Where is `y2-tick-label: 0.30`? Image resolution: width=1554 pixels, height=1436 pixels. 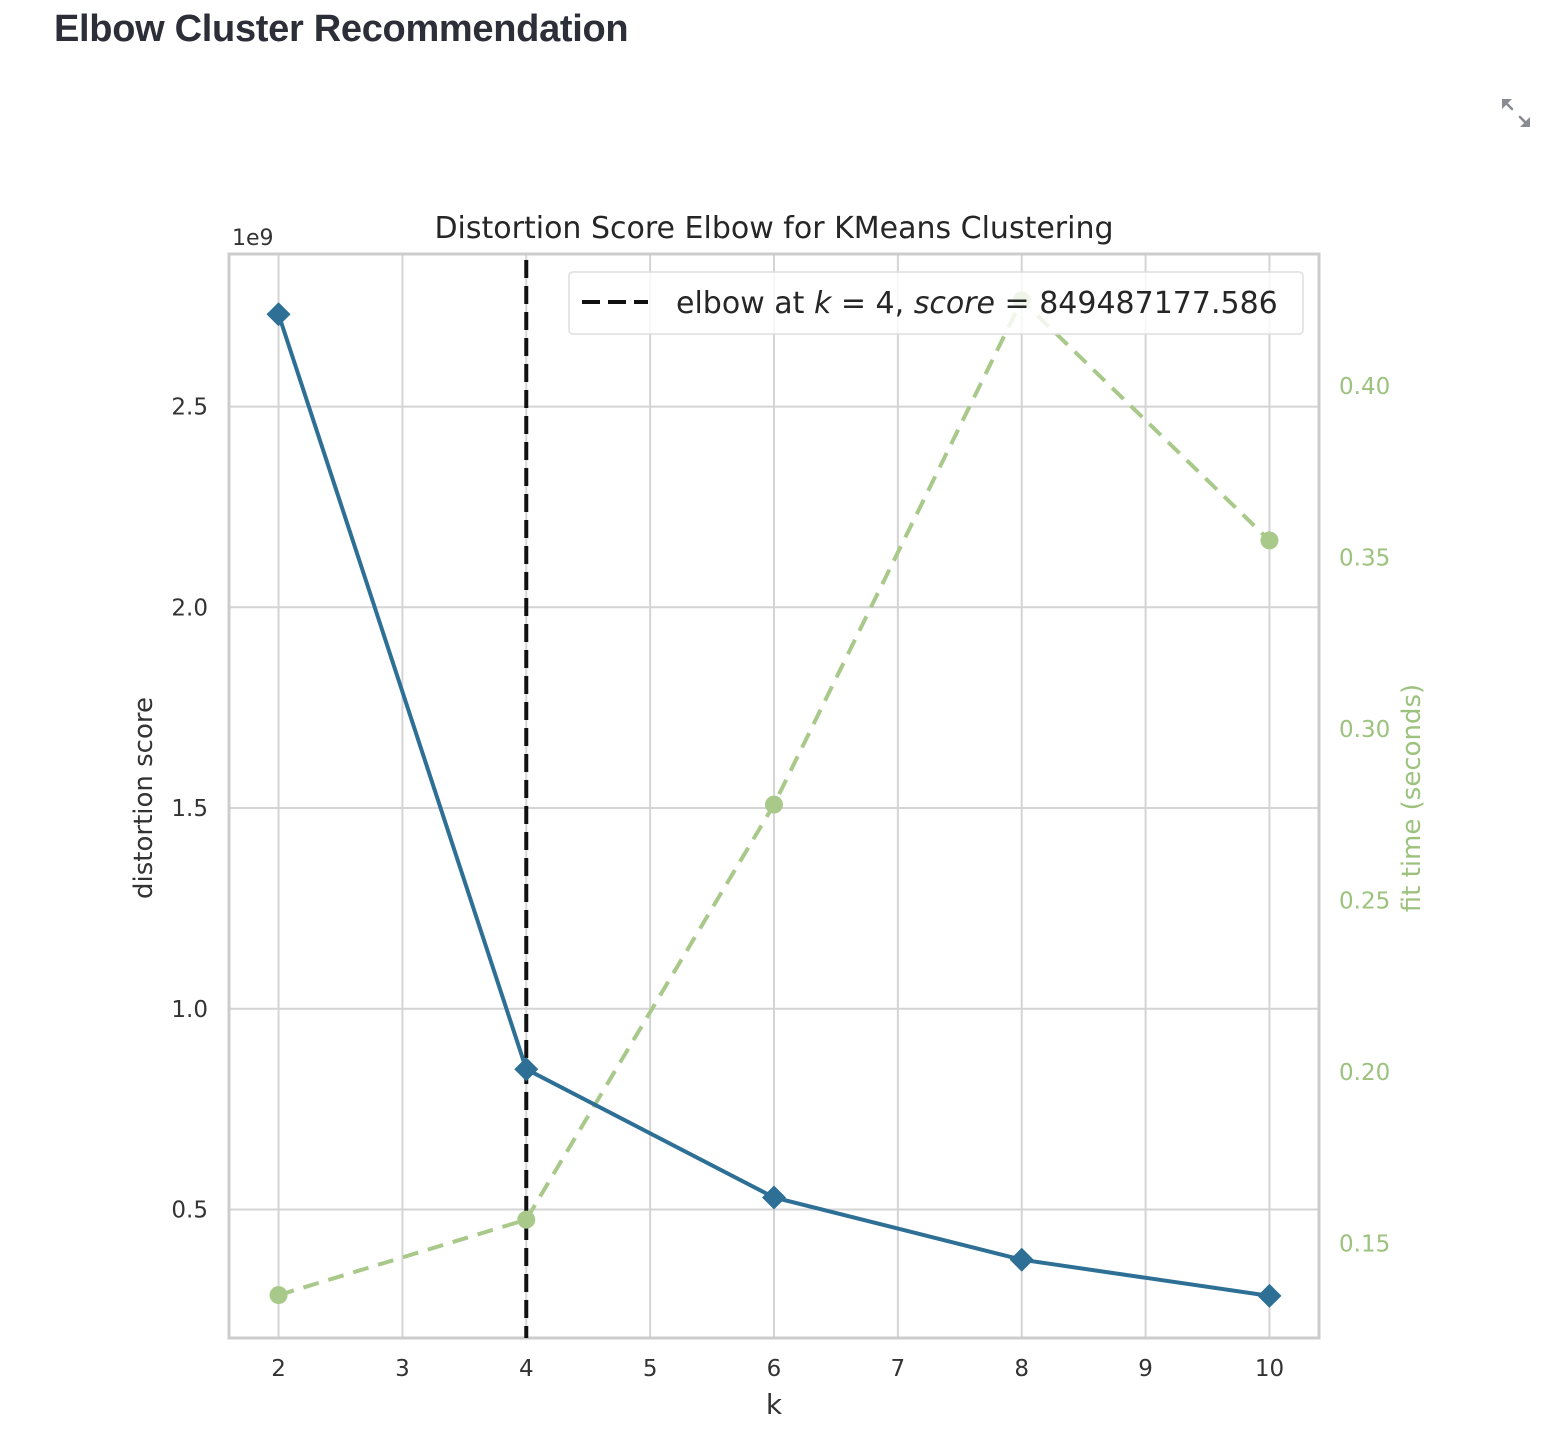
y2-tick-label: 0.30 is located at coordinates (1364, 730).